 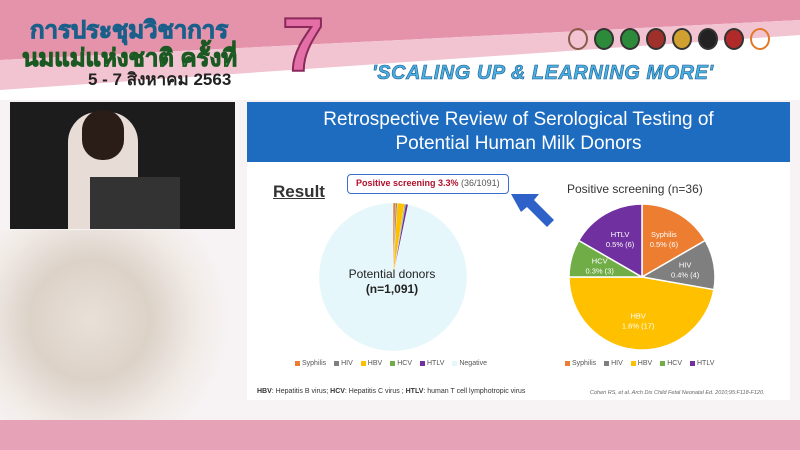 I want to click on pie-slice-syphilis, so click(x=674, y=241).